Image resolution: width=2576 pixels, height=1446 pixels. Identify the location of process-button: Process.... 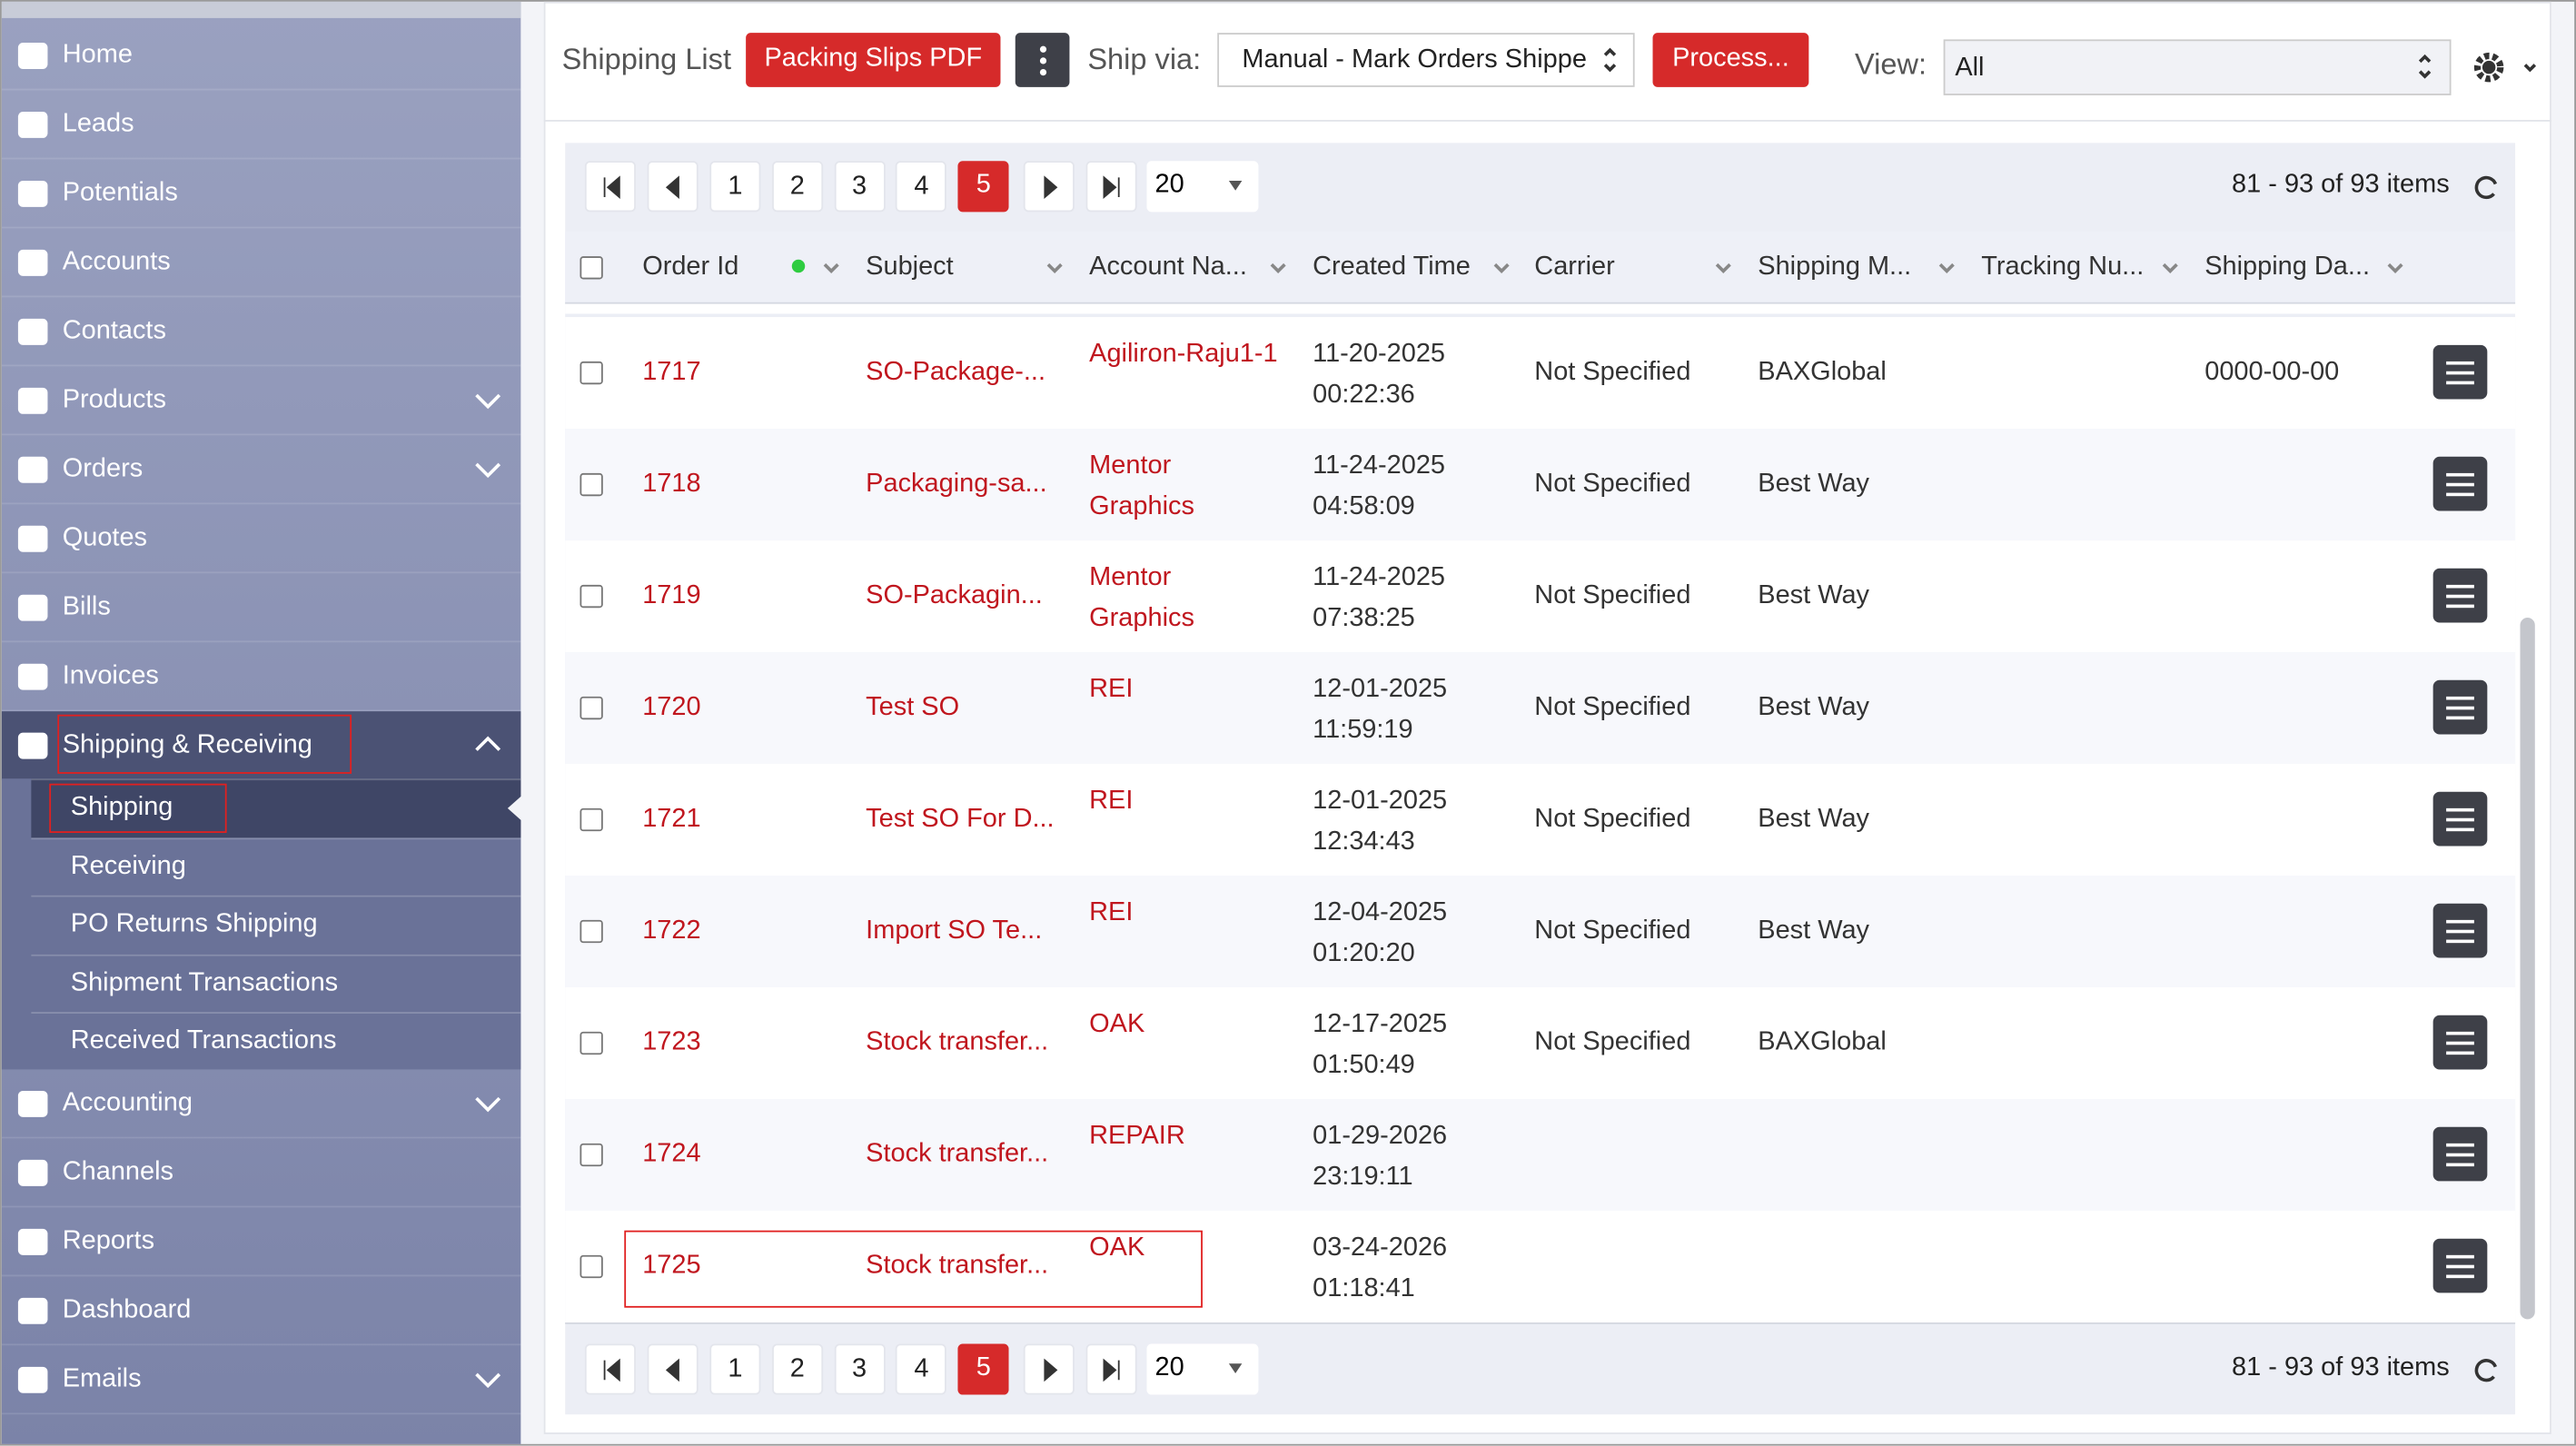
(1730, 60).